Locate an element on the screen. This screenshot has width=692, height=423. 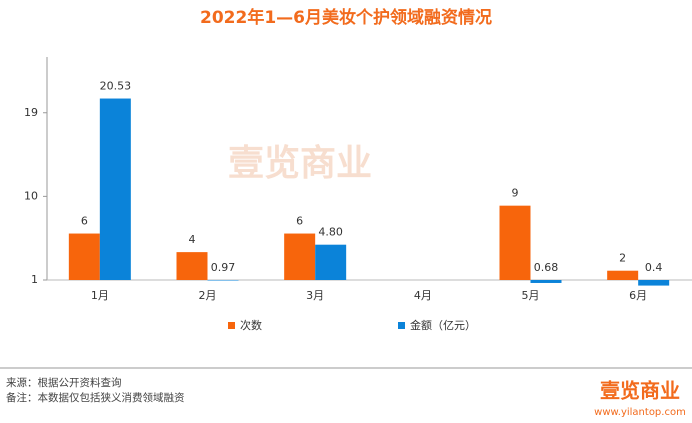
value-label: 0.68 is located at coordinates (546, 267).